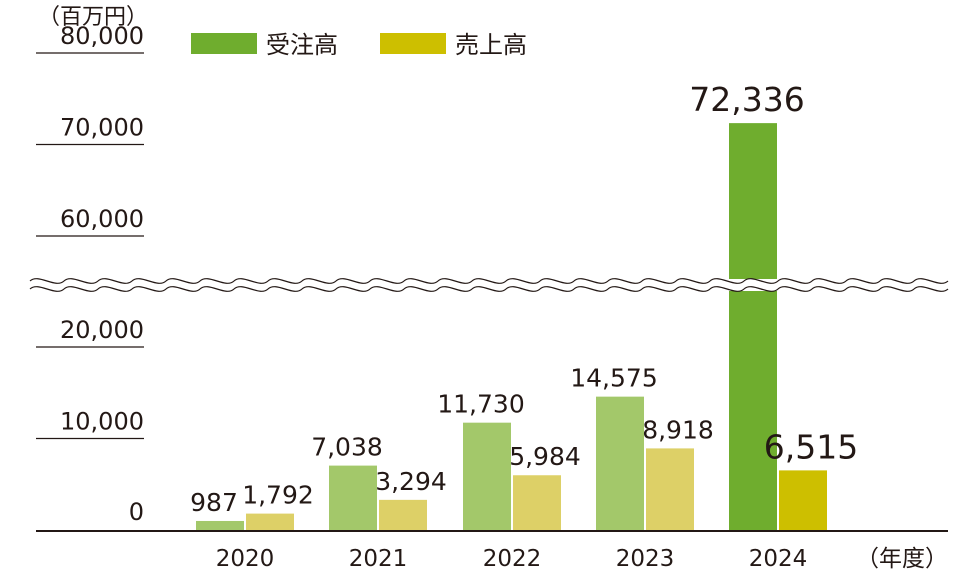 This screenshot has height=576, width=960. I want to click on y-unit-label: （百万円）, so click(93, 17).